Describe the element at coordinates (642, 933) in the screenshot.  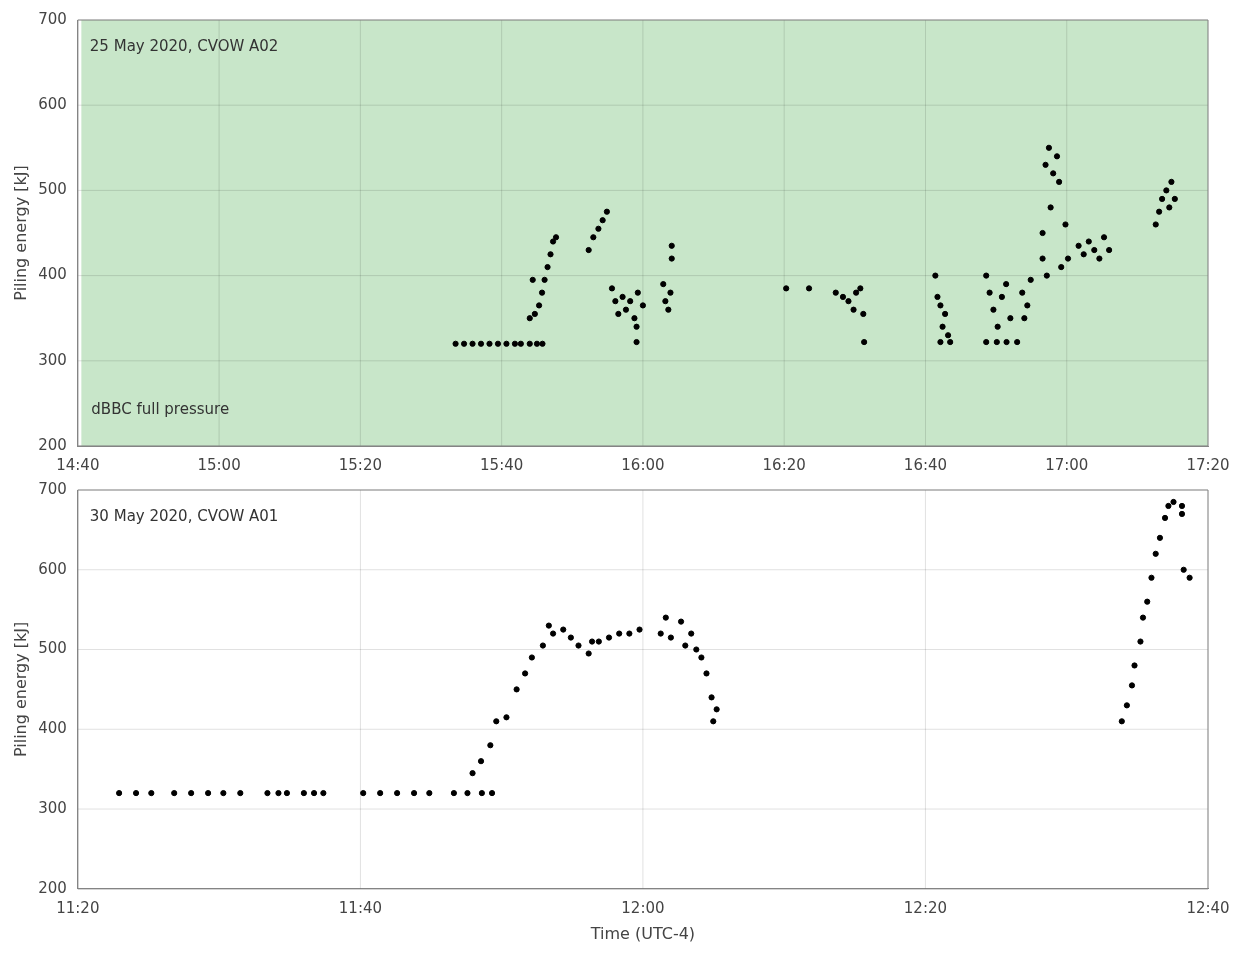
I see `x-axis-title: Time (UTC-4)` at that location.